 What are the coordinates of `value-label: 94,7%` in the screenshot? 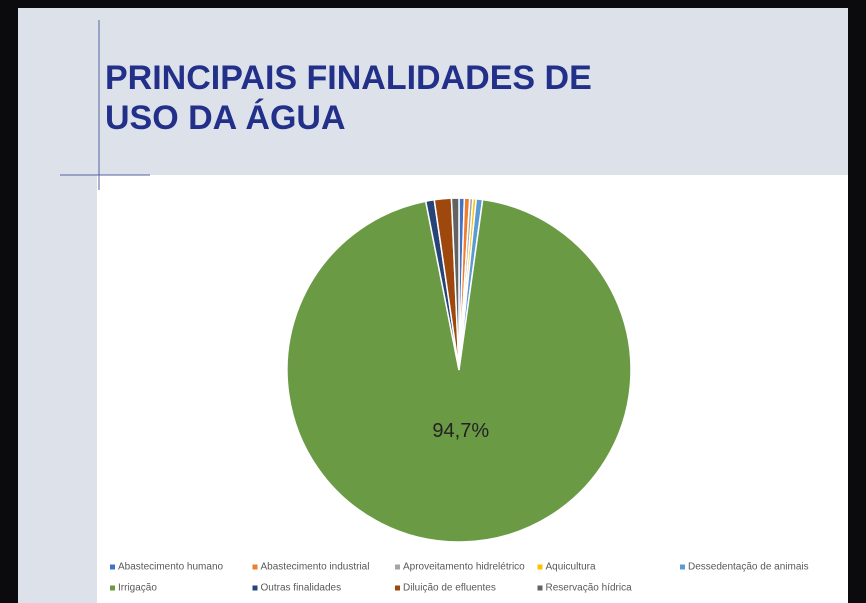 It's located at (460, 431).